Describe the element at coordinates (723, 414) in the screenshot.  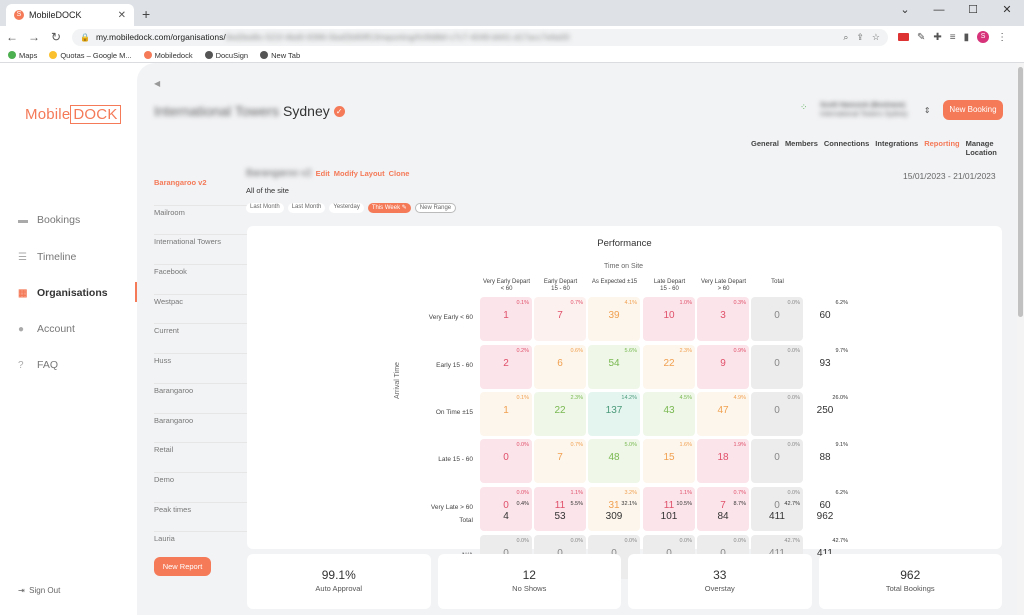
I see `matrix-cell: 4.9% 47` at that location.